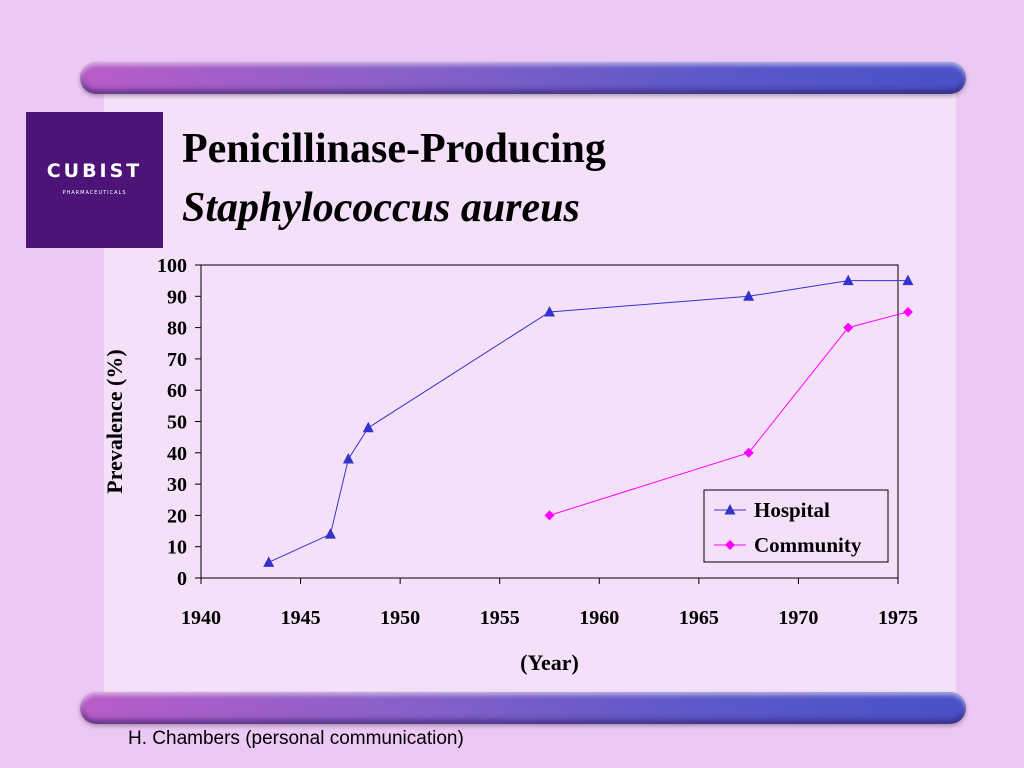 Image resolution: width=1024 pixels, height=768 pixels. What do you see at coordinates (898, 618) in the screenshot?
I see `x-tick-label: 1975` at bounding box center [898, 618].